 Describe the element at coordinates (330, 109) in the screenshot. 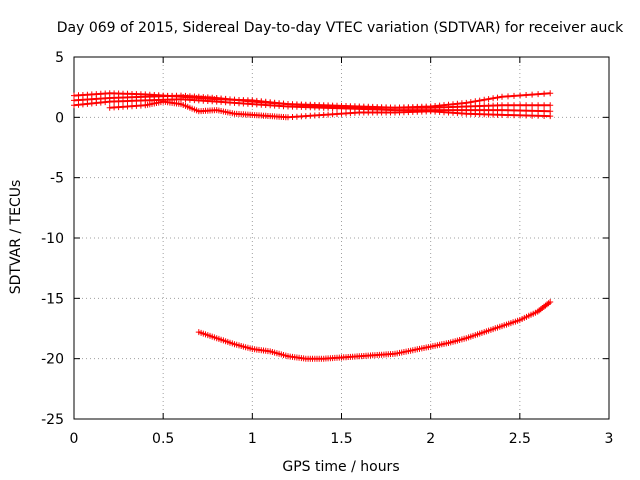

I see `series-sat-d` at that location.